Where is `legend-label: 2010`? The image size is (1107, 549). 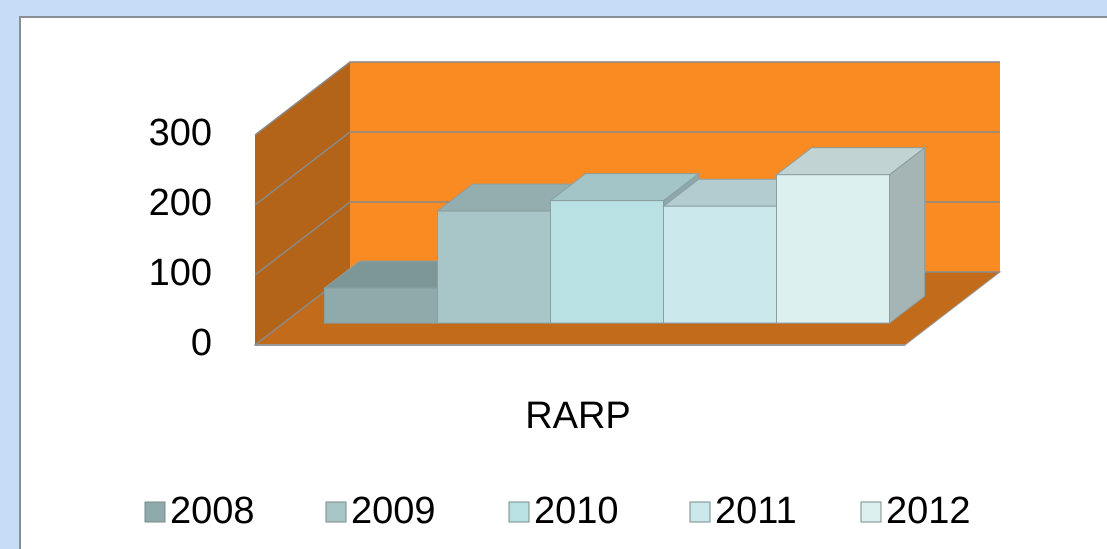
legend-label: 2010 is located at coordinates (576, 511).